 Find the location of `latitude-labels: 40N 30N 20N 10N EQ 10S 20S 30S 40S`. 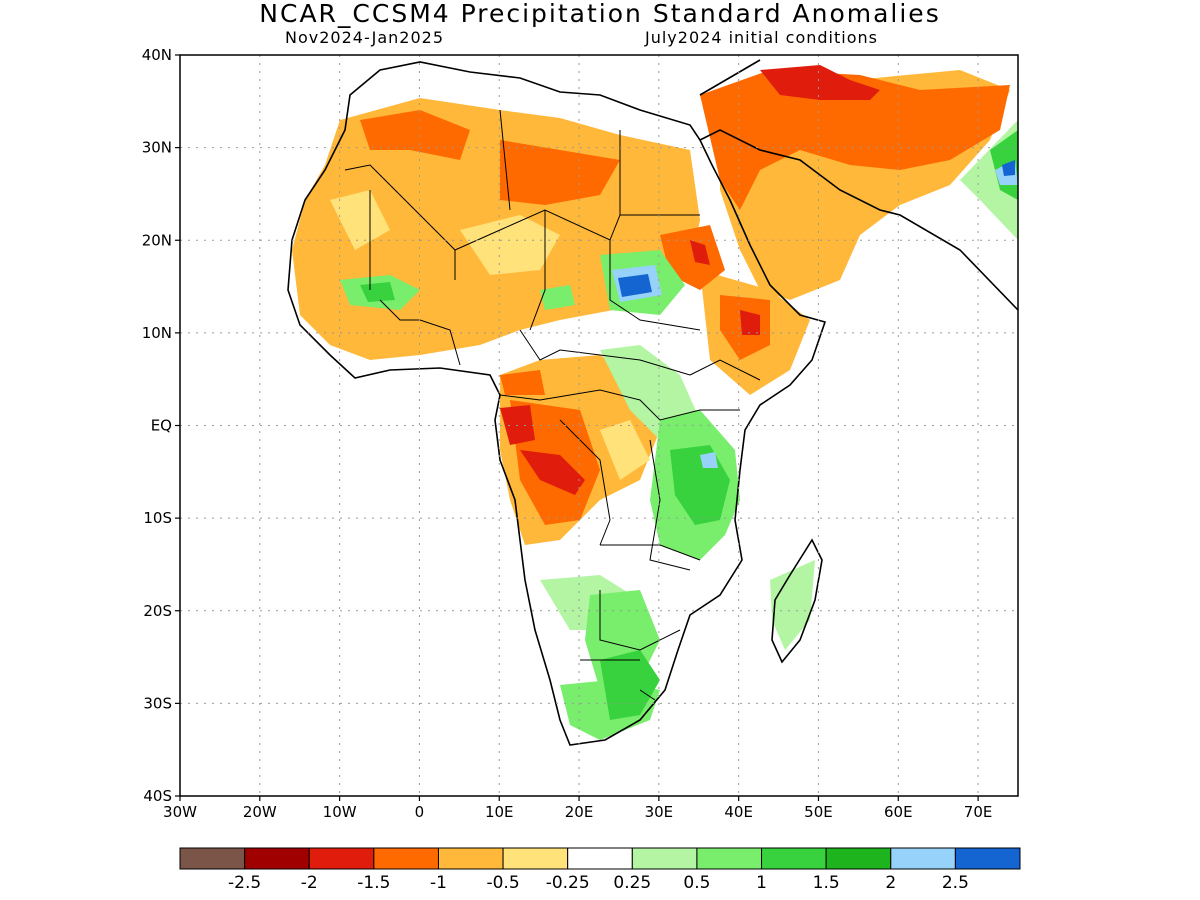

latitude-labels: 40N 30N 20N 10N EQ 10S 20S 30S 40S is located at coordinates (157, 425).